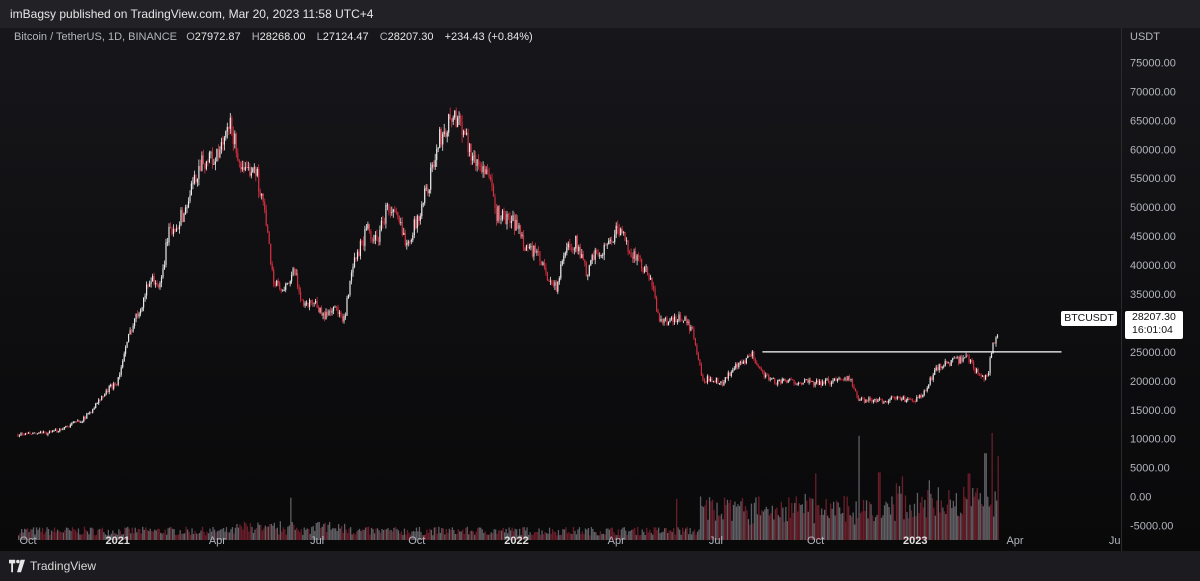 Image resolution: width=1200 pixels, height=581 pixels. What do you see at coordinates (488, 37) in the screenshot?
I see `change-value: +234.43 (+0.84%)` at bounding box center [488, 37].